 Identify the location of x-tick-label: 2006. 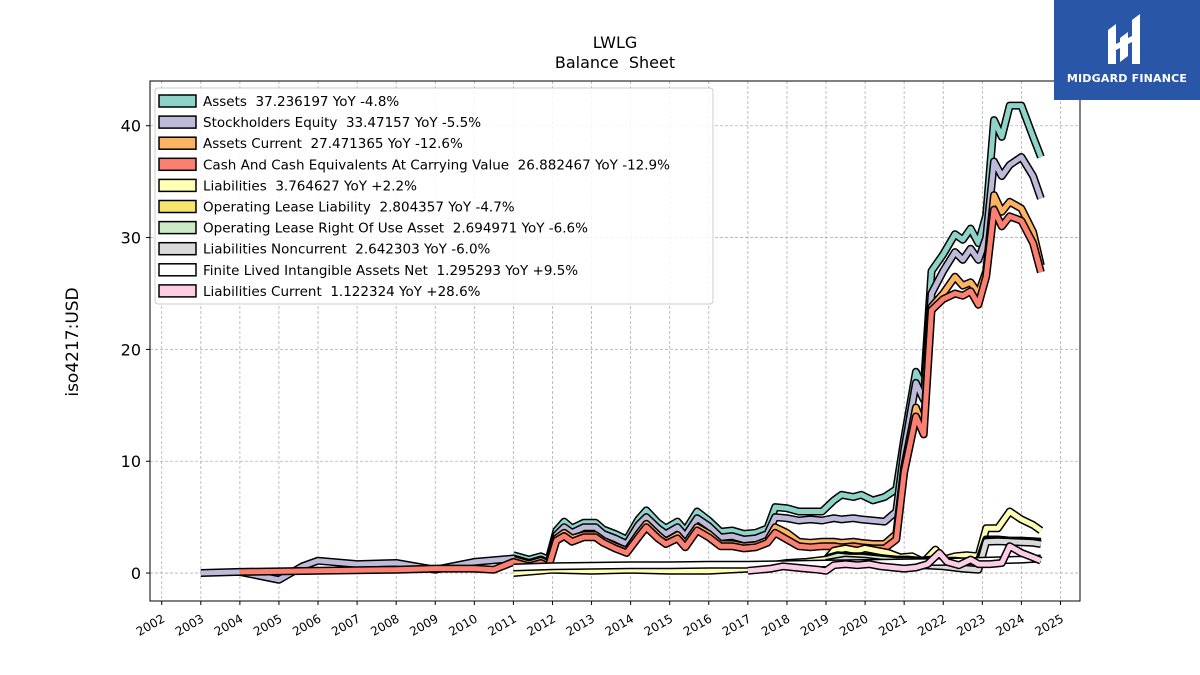
(306, 624).